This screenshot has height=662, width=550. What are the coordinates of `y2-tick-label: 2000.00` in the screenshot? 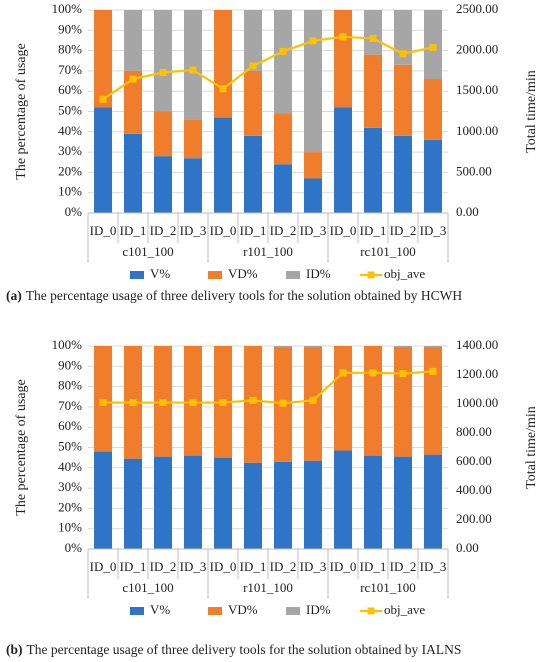 It's located at (477, 49).